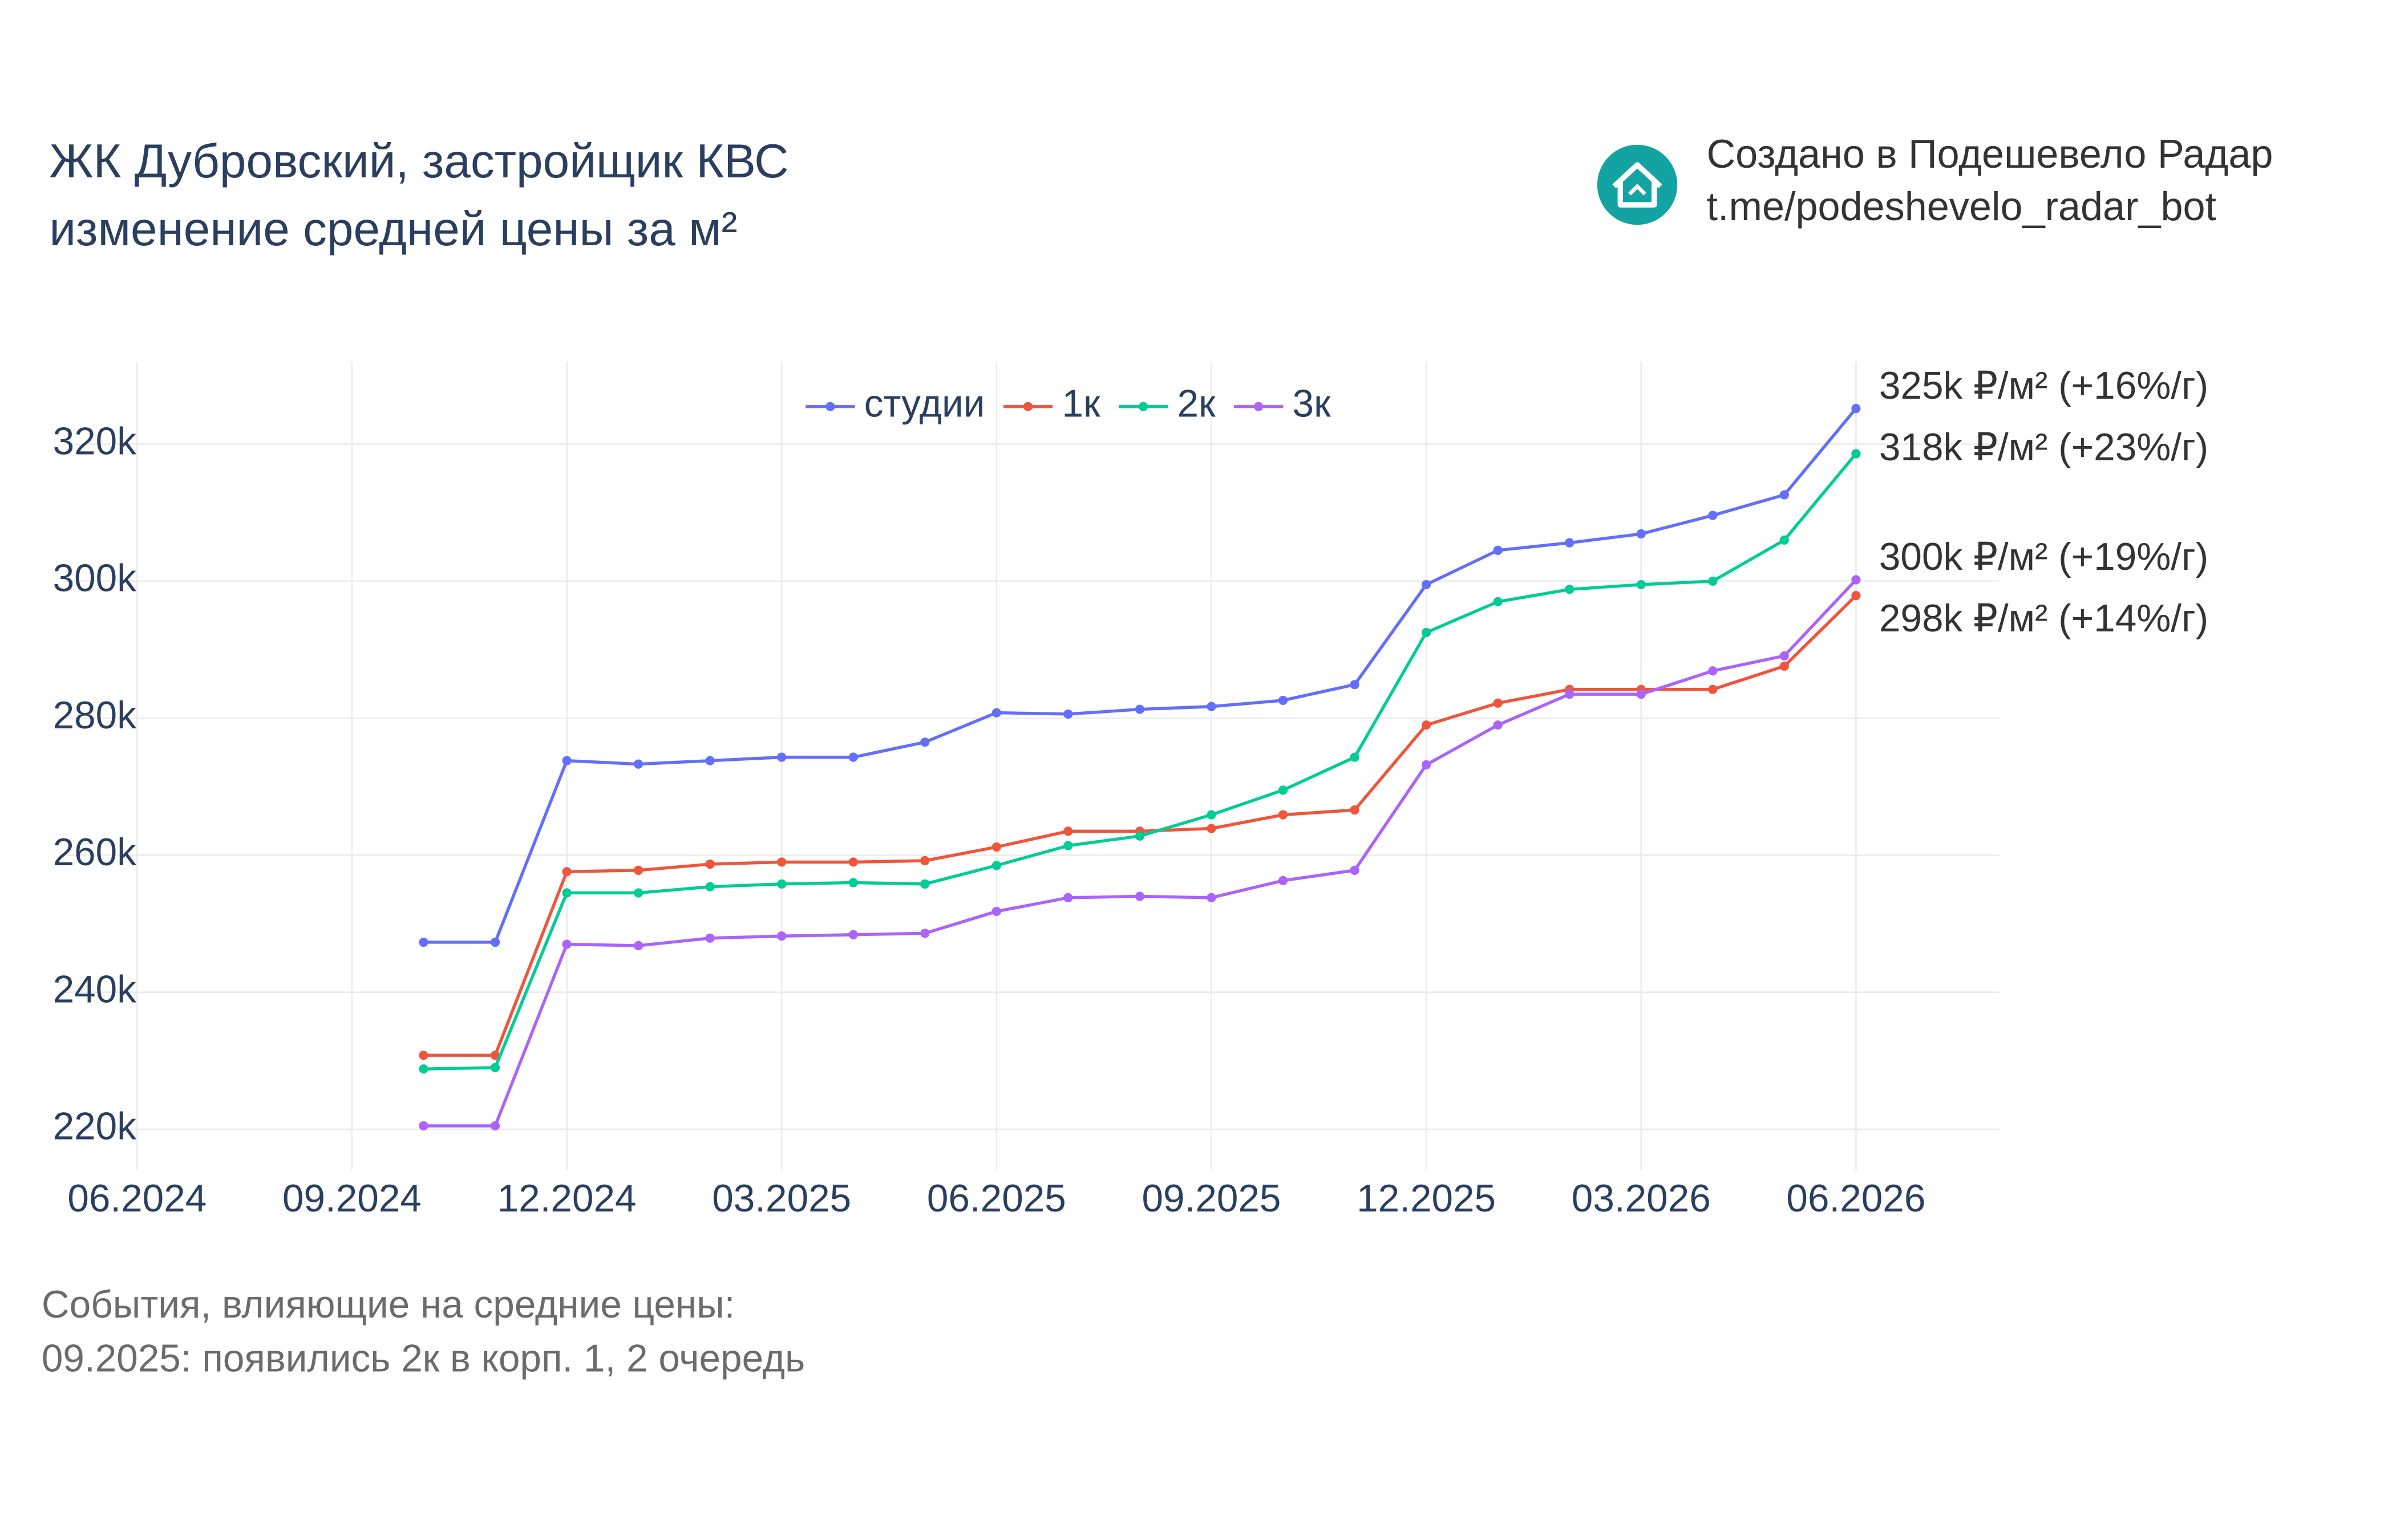  What do you see at coordinates (95, 715) in the screenshot?
I see `y-tick-label: 280k` at bounding box center [95, 715].